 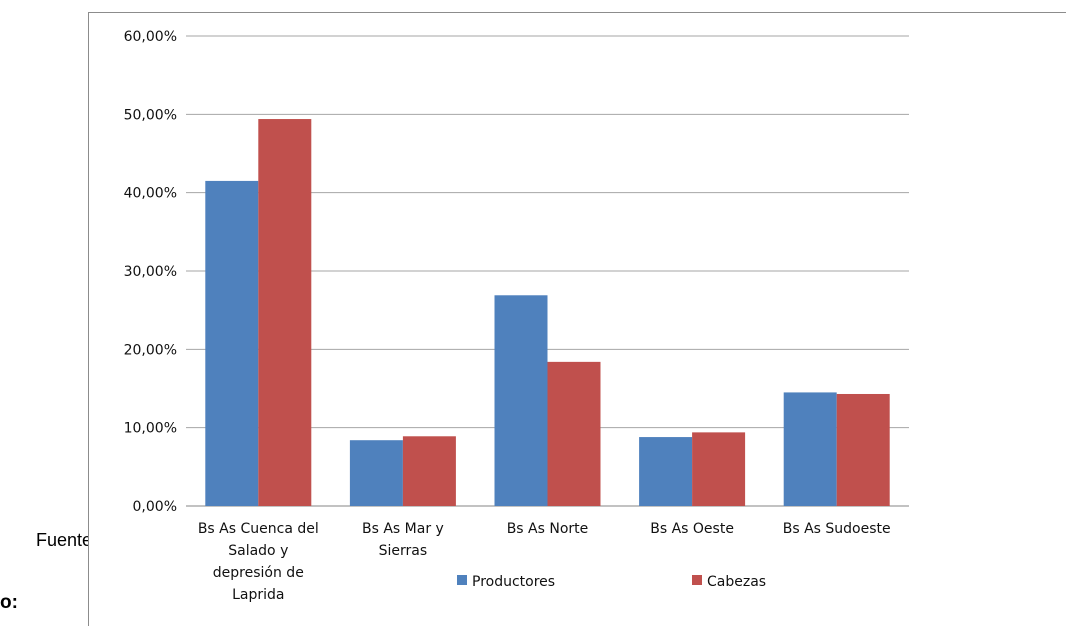 What do you see at coordinates (150, 194) in the screenshot?
I see `y-tick-label: 40,00%` at bounding box center [150, 194].